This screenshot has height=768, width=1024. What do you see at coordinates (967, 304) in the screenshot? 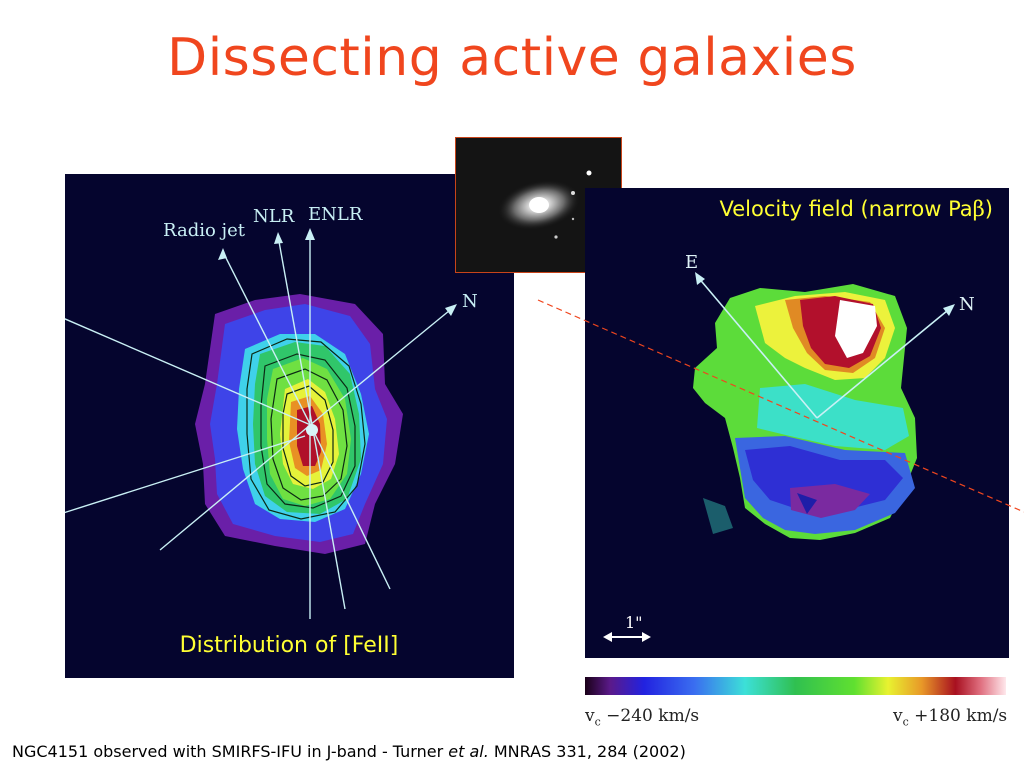
I see `north-label-right: N` at bounding box center [967, 304].